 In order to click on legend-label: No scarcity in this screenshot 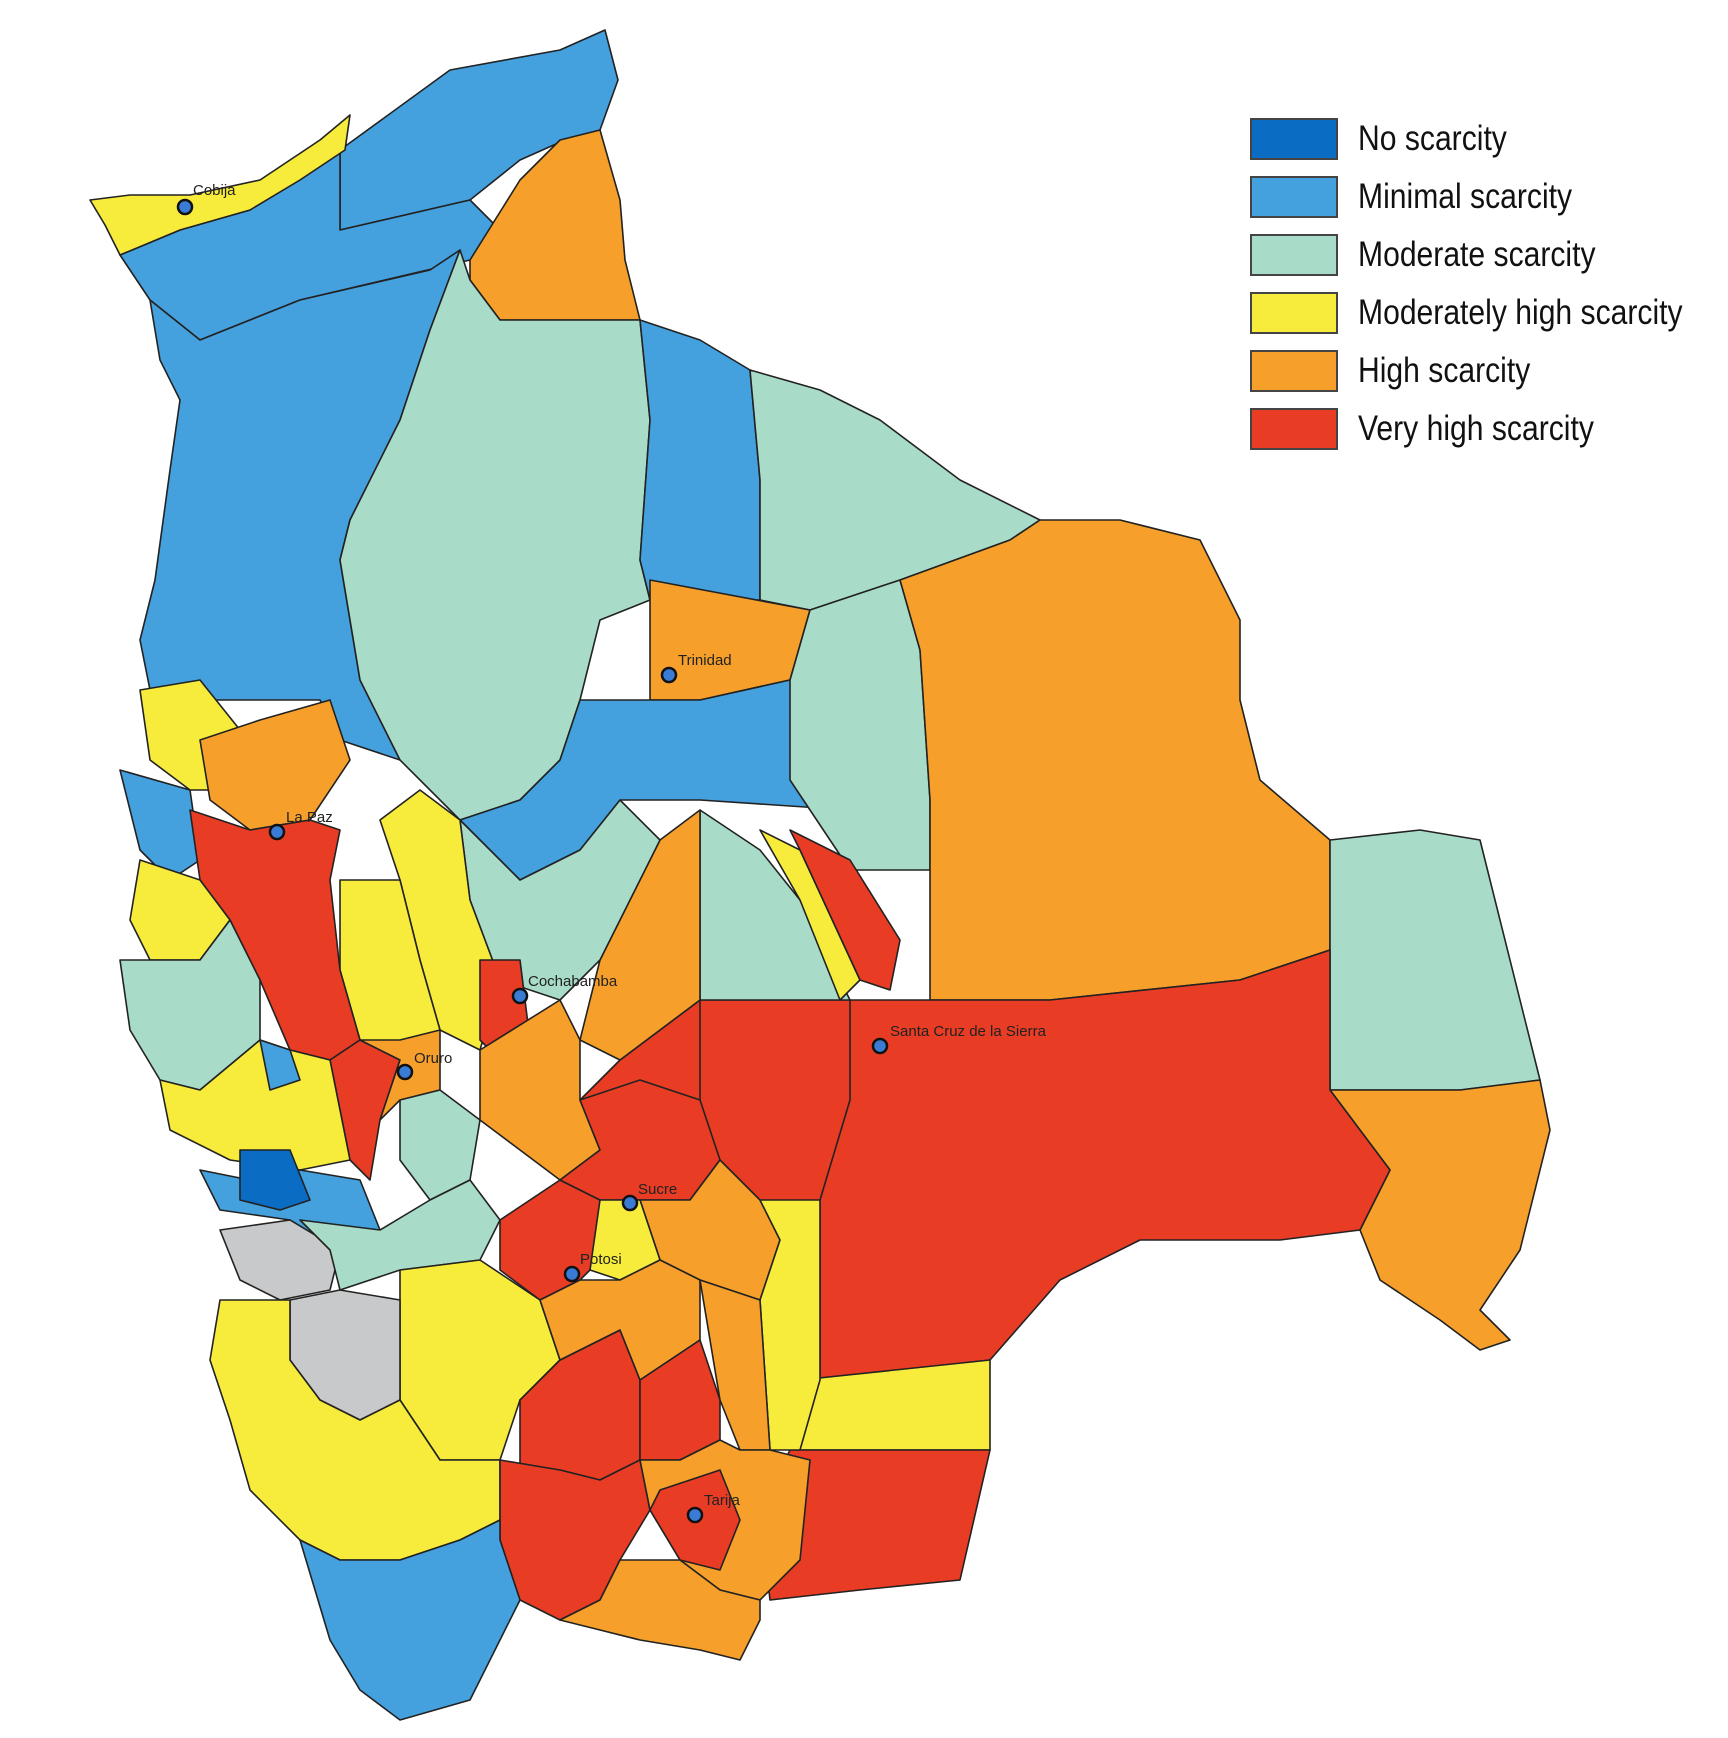, I will do `click(1432, 138)`.